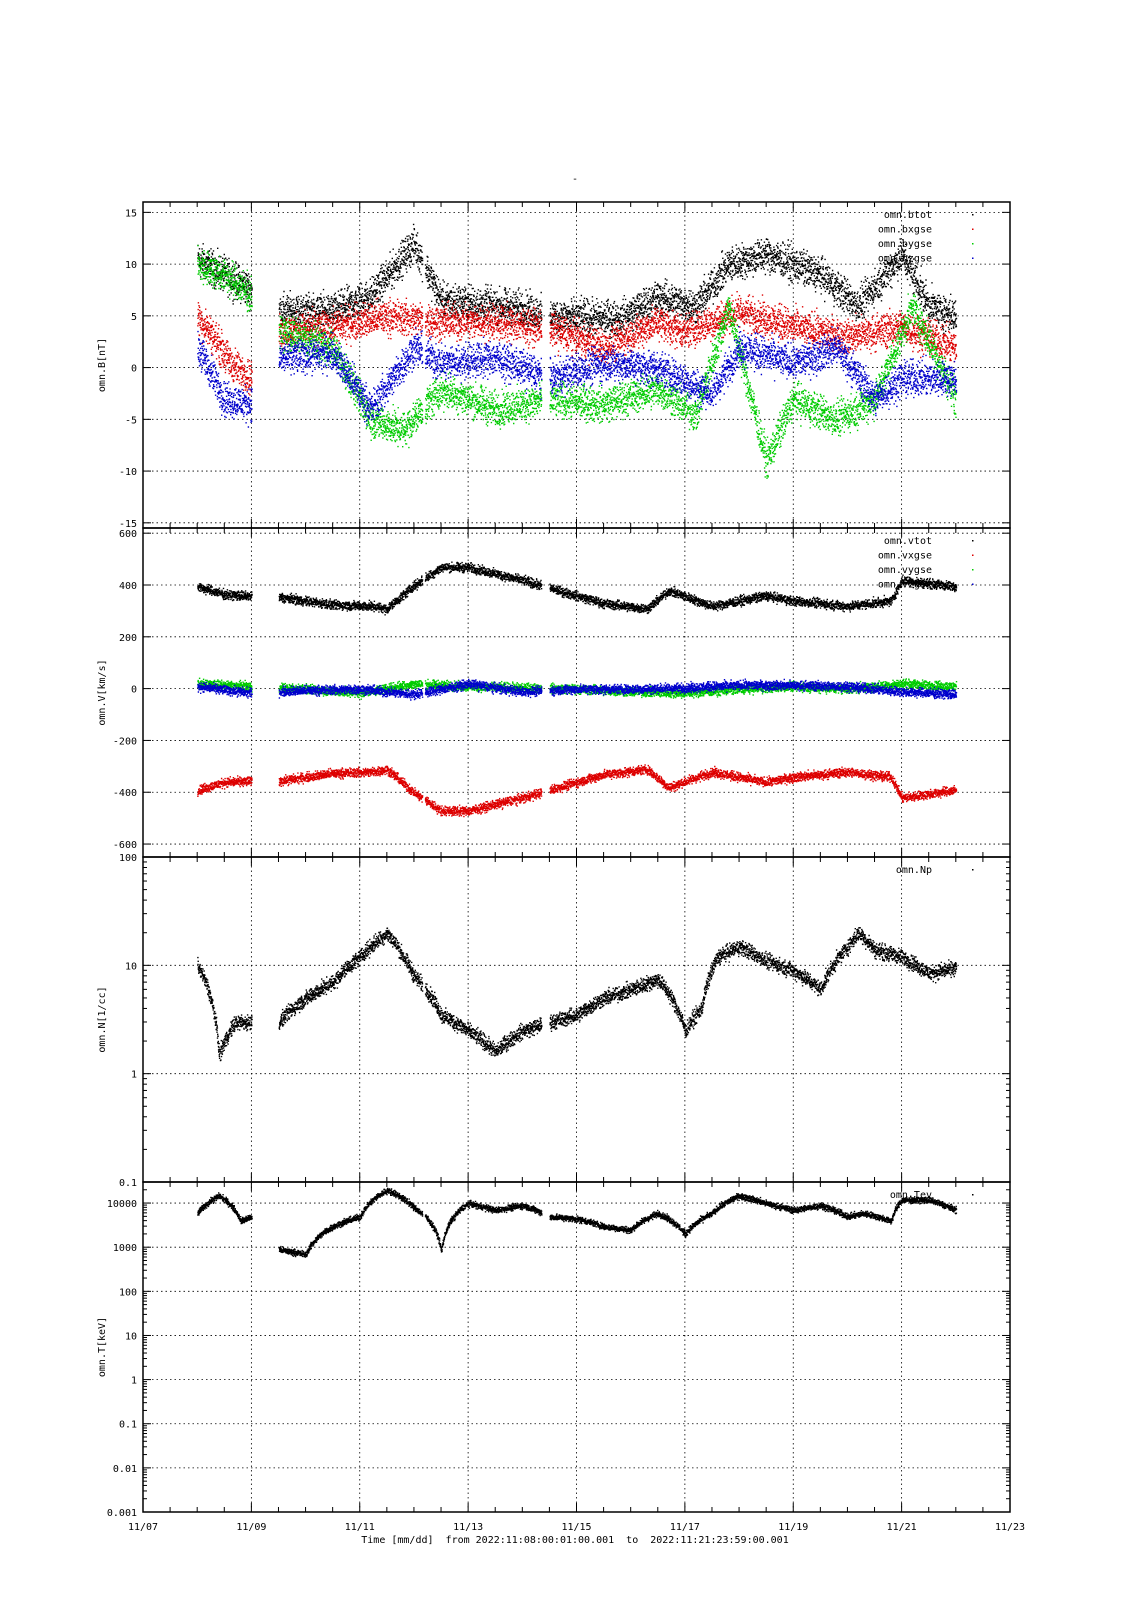 The width and height of the screenshot is (1131, 1604). I want to click on y-tick-label: -200, so click(125, 741).